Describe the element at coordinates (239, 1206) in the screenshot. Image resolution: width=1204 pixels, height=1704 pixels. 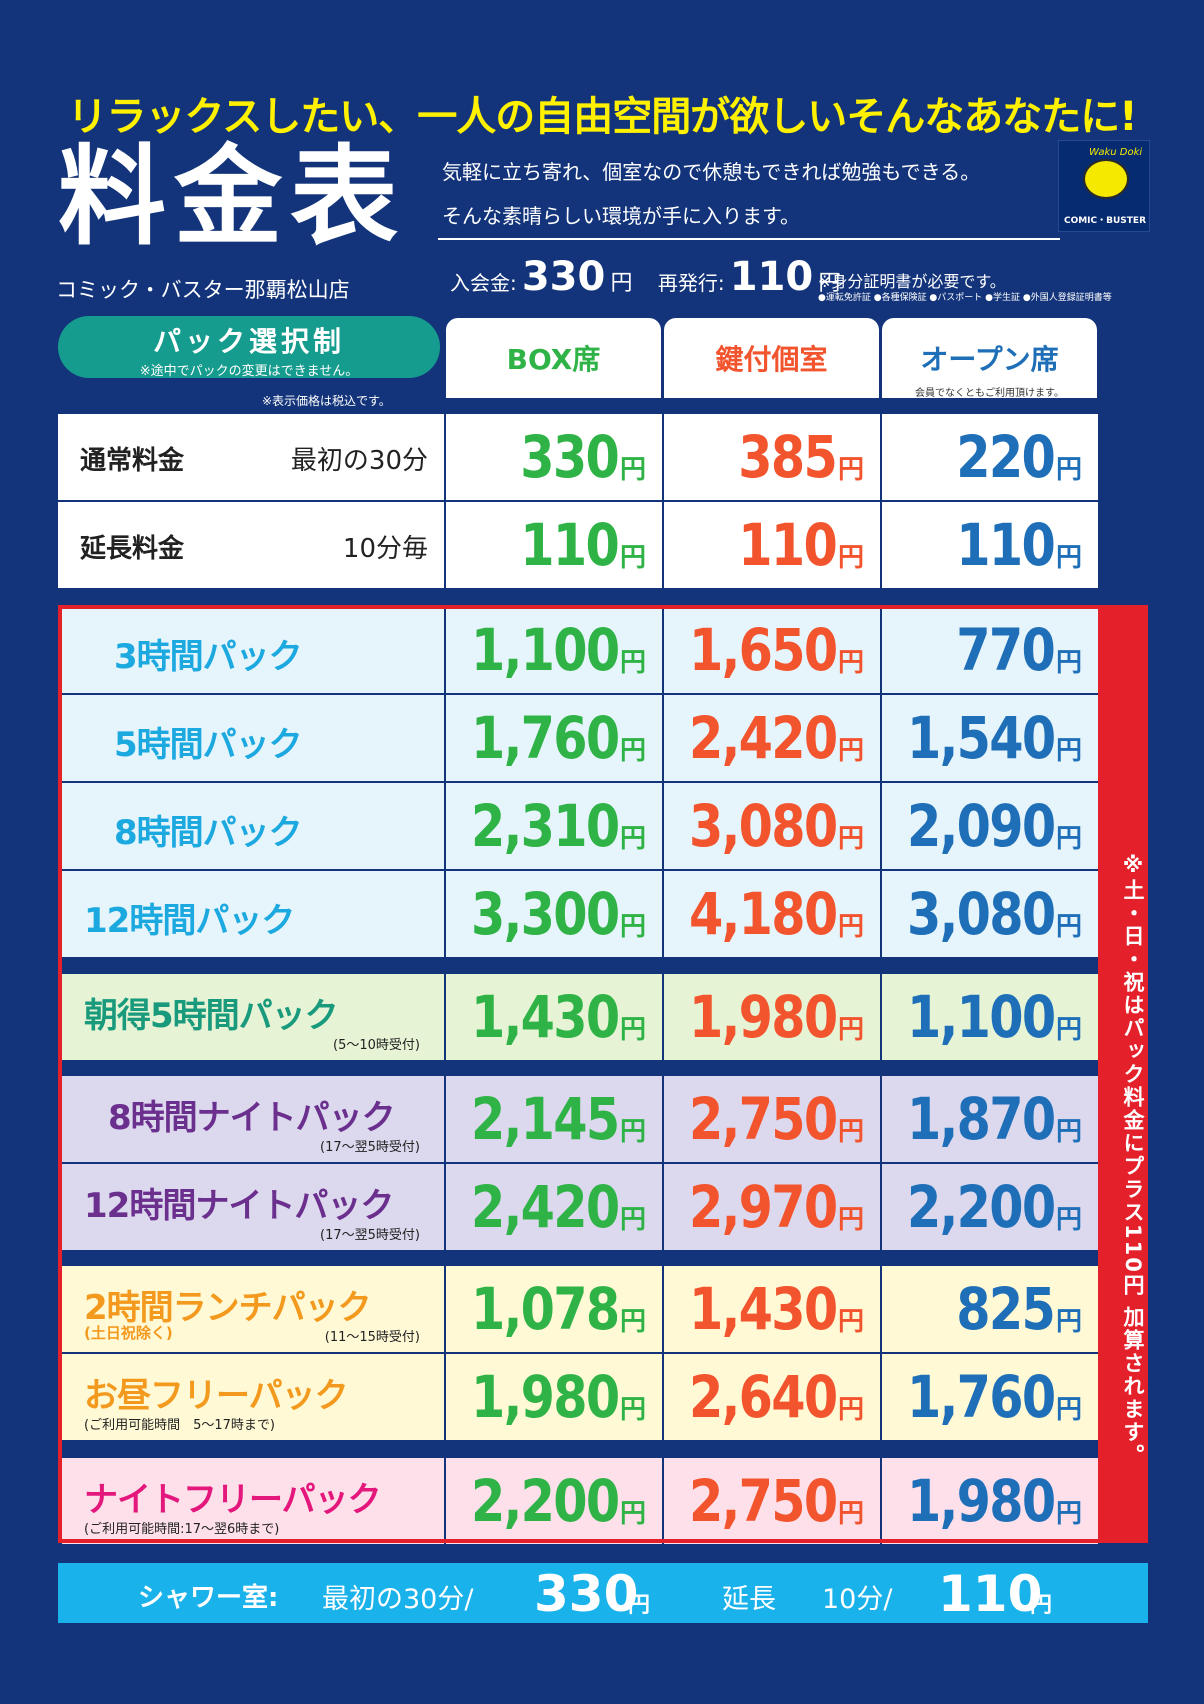
I see `pack-name: 12時間ナイトパック` at that location.